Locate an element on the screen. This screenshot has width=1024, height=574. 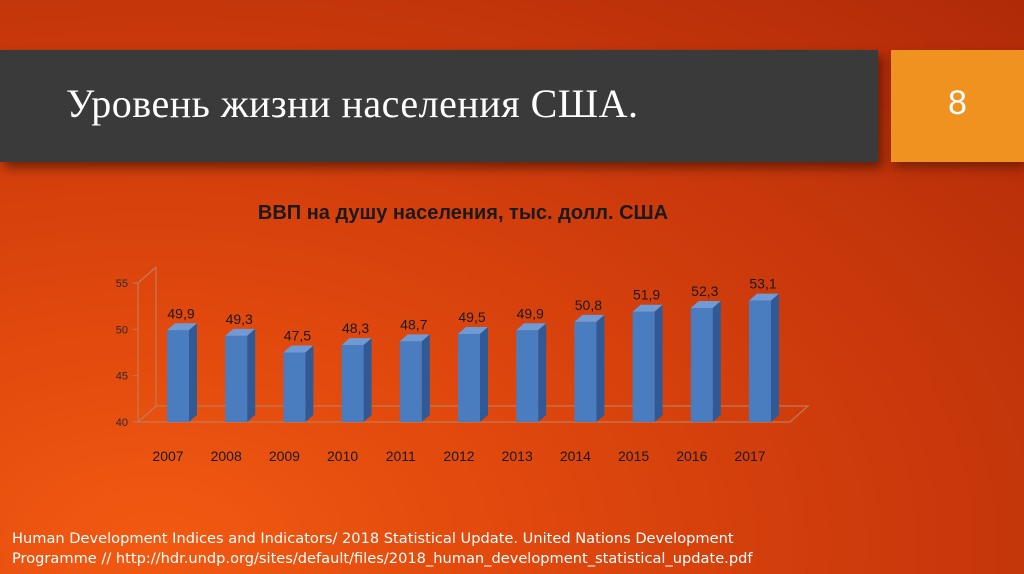
bar-2017 is located at coordinates (764, 357).